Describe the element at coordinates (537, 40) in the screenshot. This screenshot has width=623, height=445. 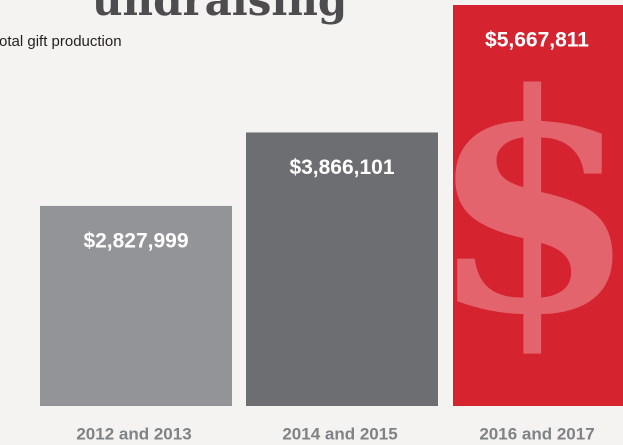
I see `value-label: $5,667,811` at that location.